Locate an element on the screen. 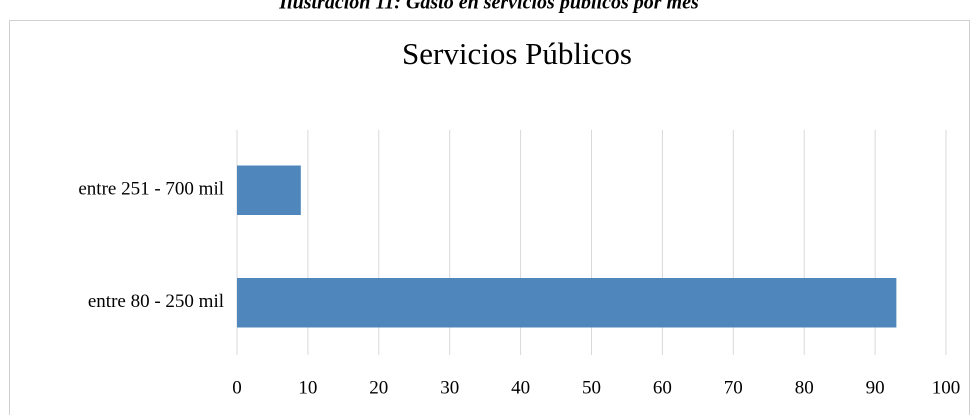 This screenshot has width=979, height=415. x-tick-label: 80 is located at coordinates (804, 387).